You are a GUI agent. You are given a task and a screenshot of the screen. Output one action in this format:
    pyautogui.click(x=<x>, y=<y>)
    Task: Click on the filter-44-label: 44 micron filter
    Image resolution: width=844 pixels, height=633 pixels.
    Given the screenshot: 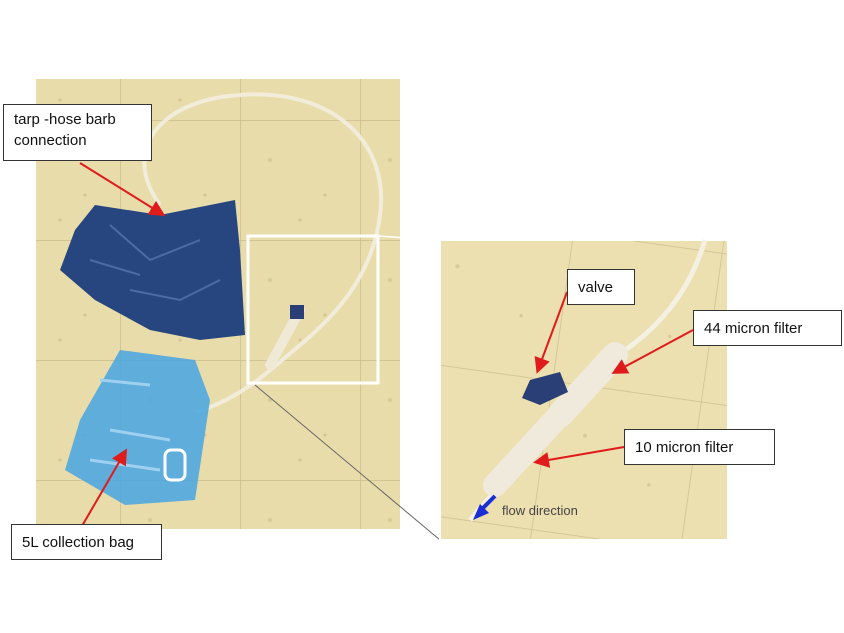 What is the action you would take?
    pyautogui.click(x=767, y=328)
    